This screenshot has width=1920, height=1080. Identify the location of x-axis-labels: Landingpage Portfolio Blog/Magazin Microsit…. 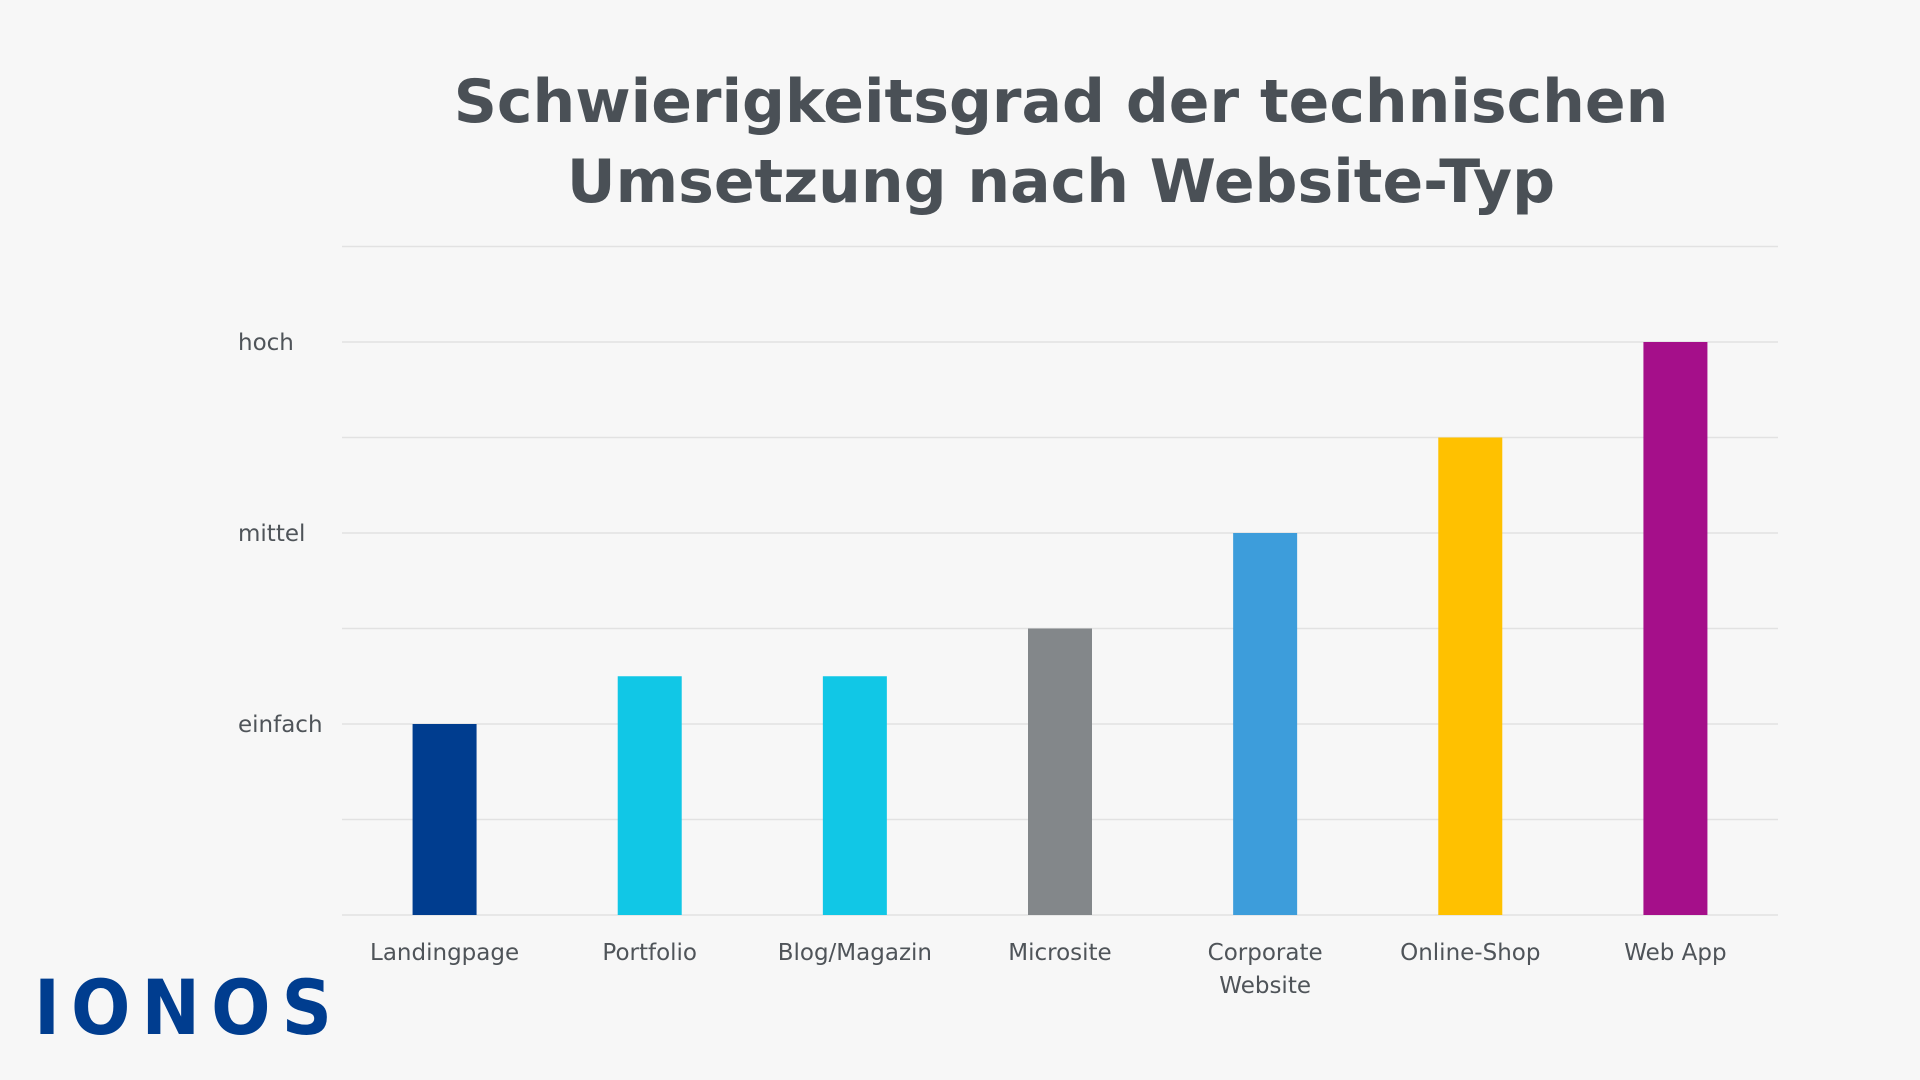
(1048, 969).